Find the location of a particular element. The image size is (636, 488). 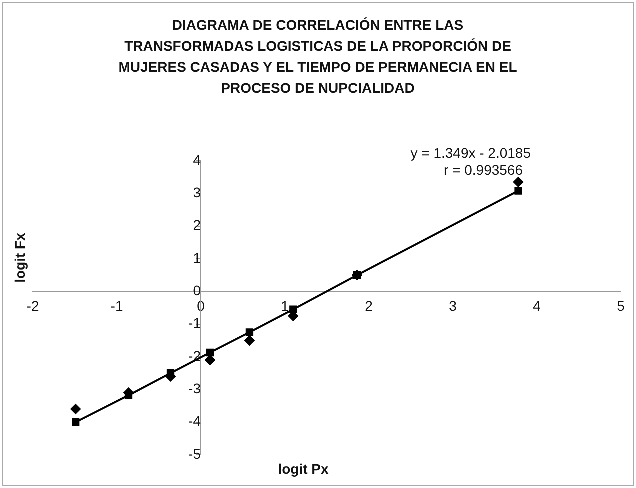

y-tick-label: -4 is located at coordinates (195, 421).